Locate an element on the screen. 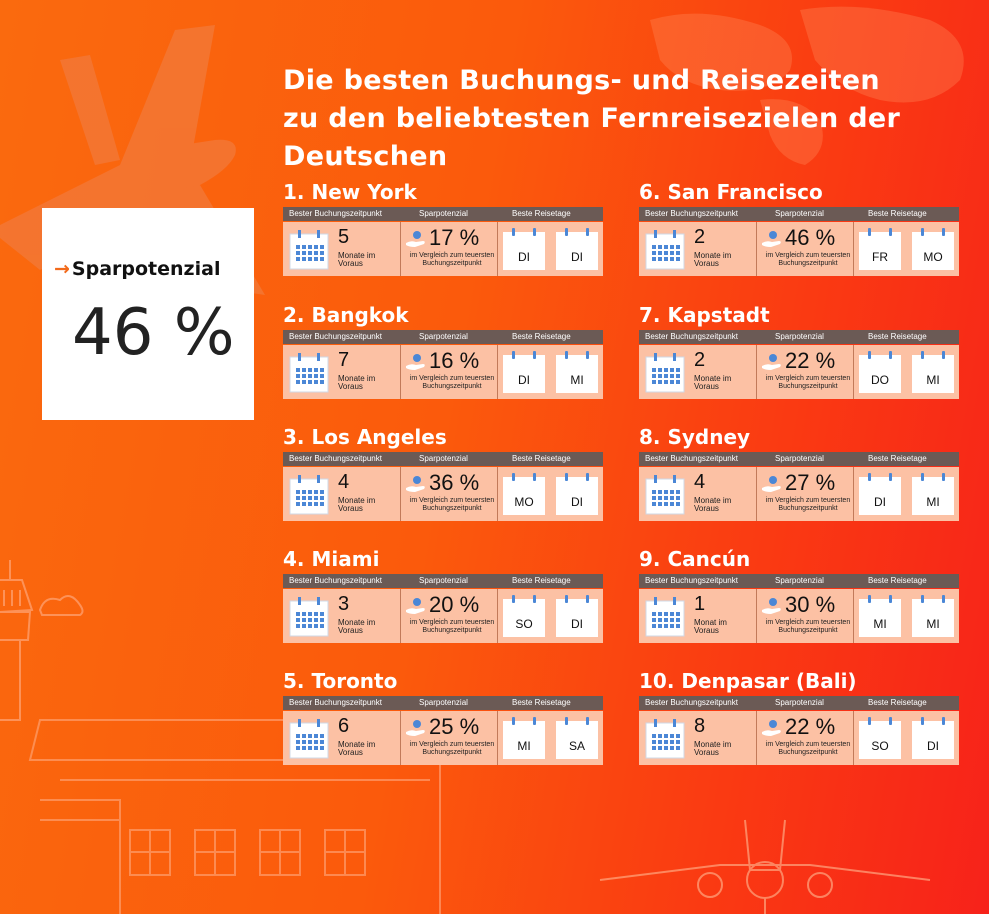  title-line: Deutschen is located at coordinates (365, 156).